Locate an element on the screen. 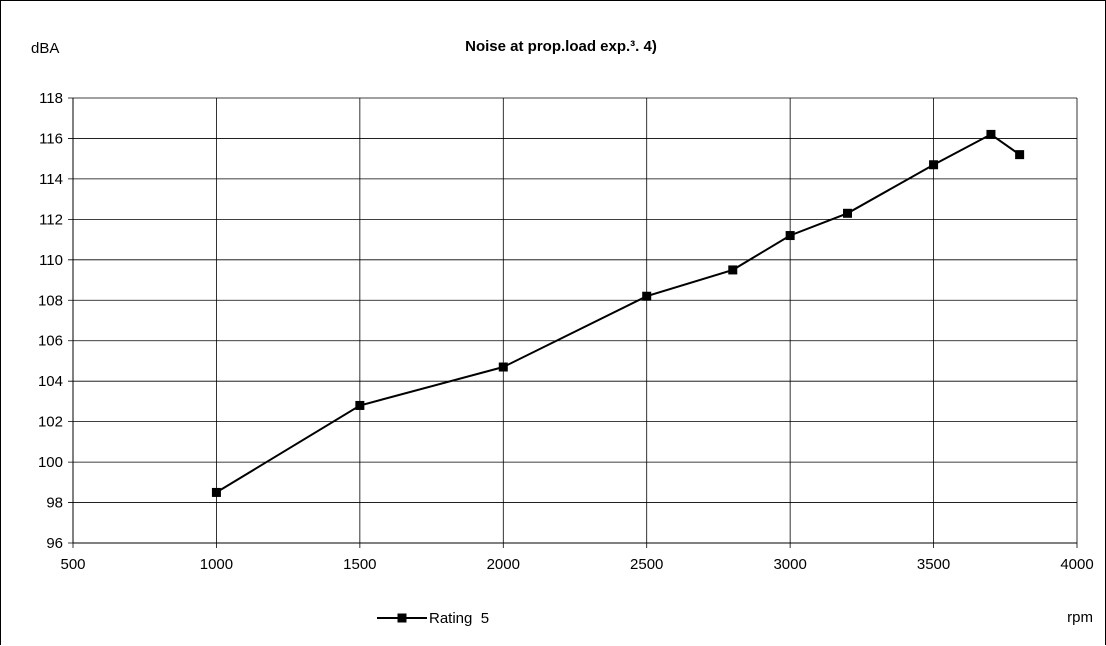  legend: Rating 5 is located at coordinates (433, 618).